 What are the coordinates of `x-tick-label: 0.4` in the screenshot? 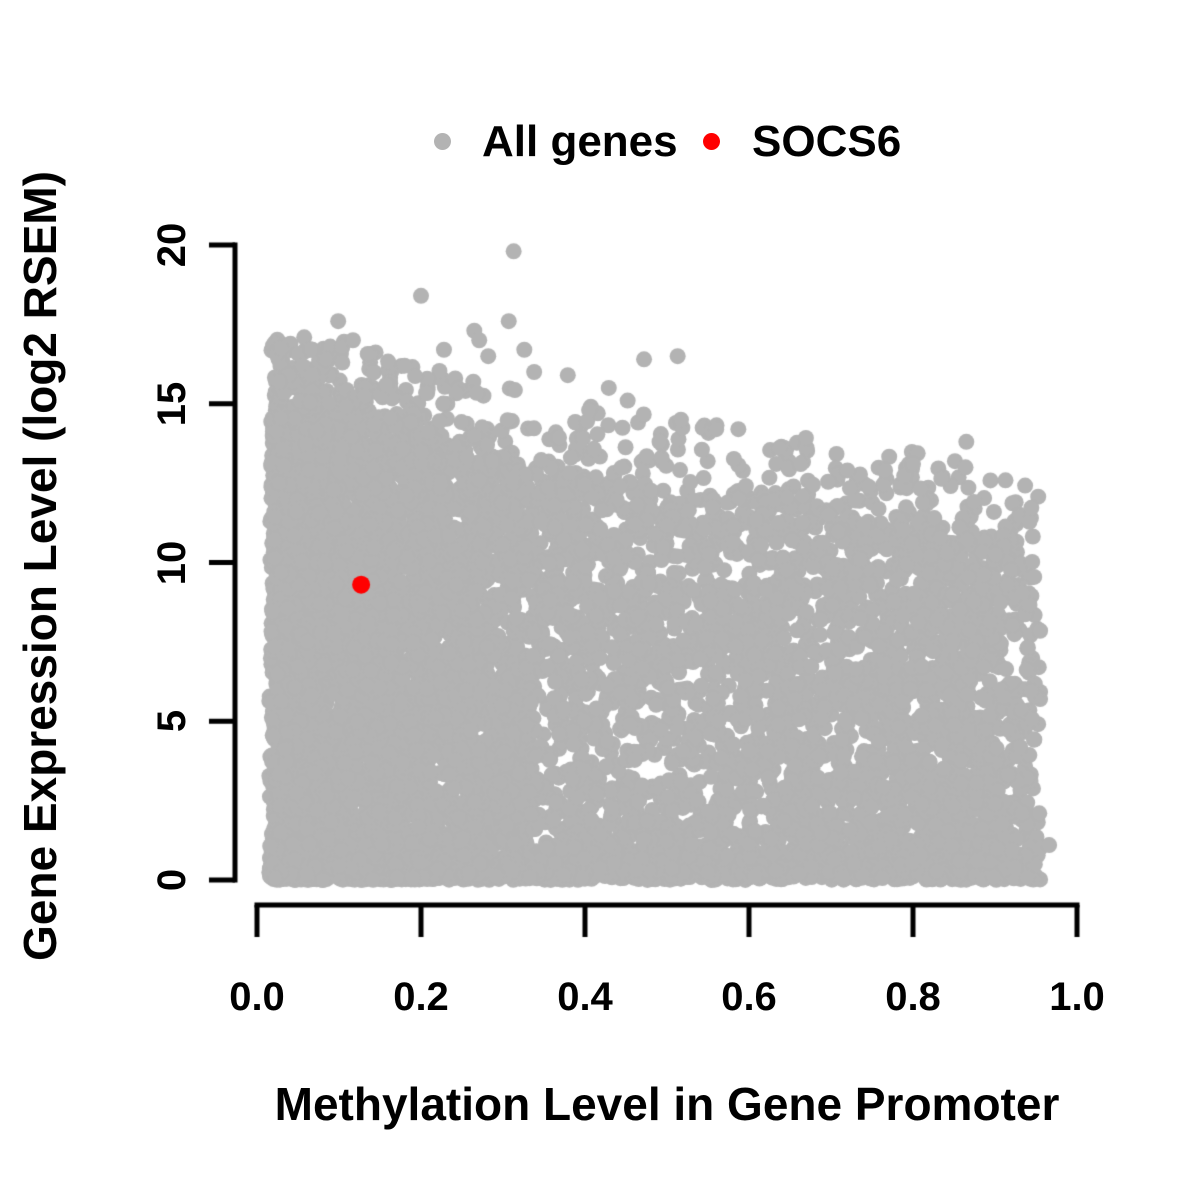 It's located at (585, 997).